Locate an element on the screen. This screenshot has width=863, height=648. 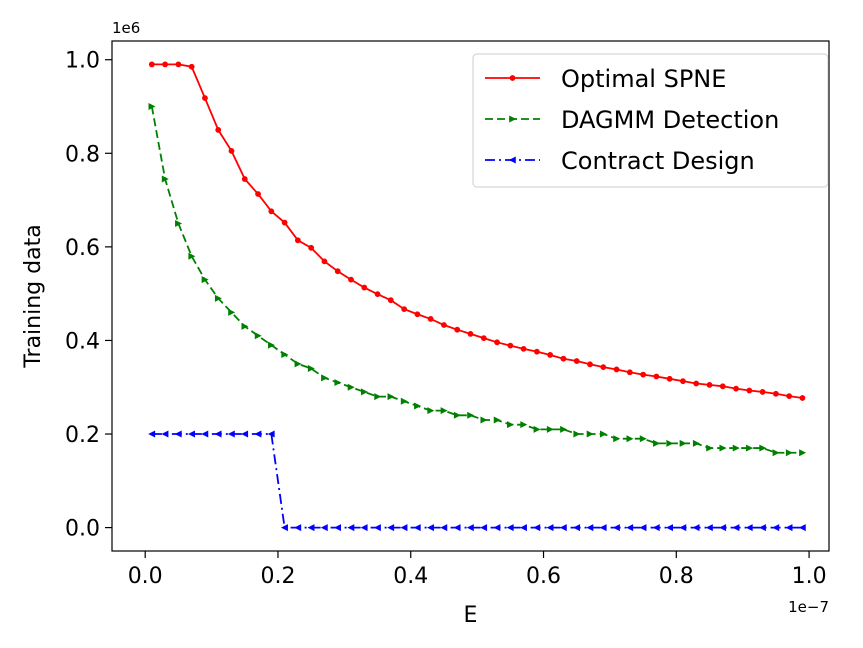
x-axis: 0.0 0.2 0.4 0.6 0.8 1.0 is located at coordinates (477, 570).